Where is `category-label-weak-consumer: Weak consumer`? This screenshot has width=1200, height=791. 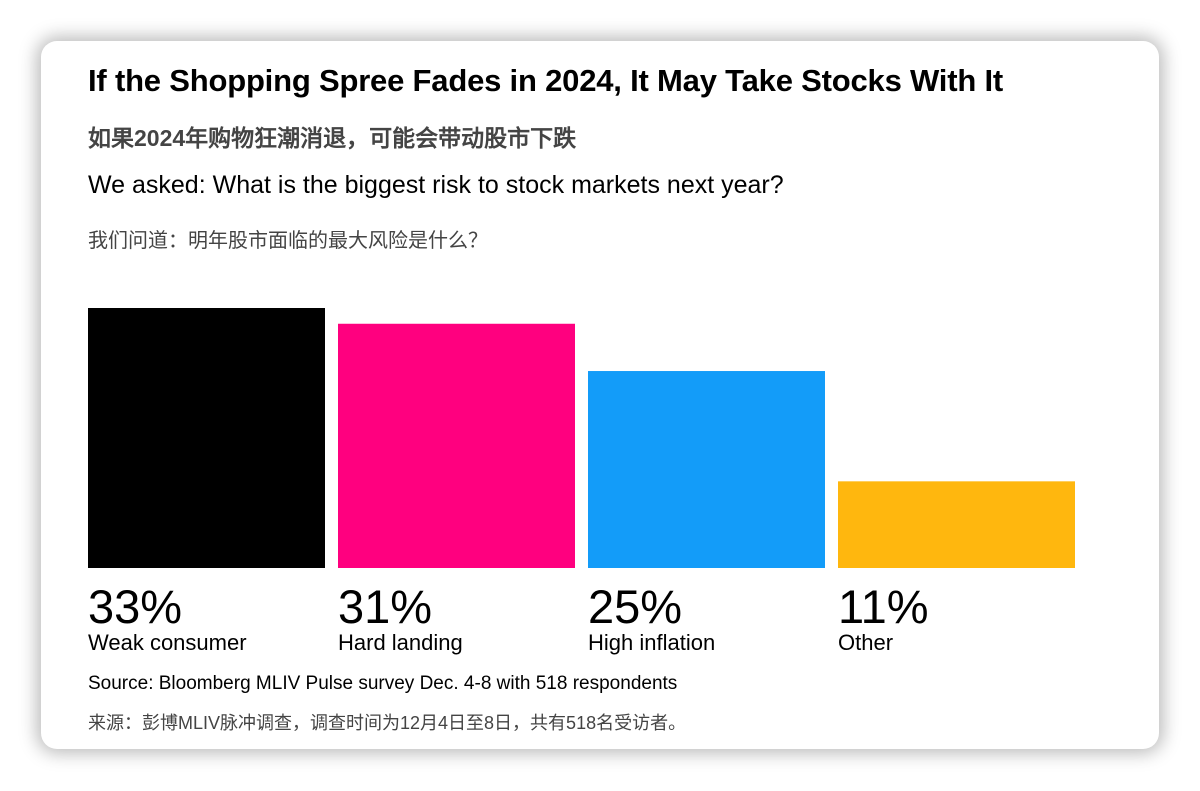 category-label-weak-consumer: Weak consumer is located at coordinates (167, 642).